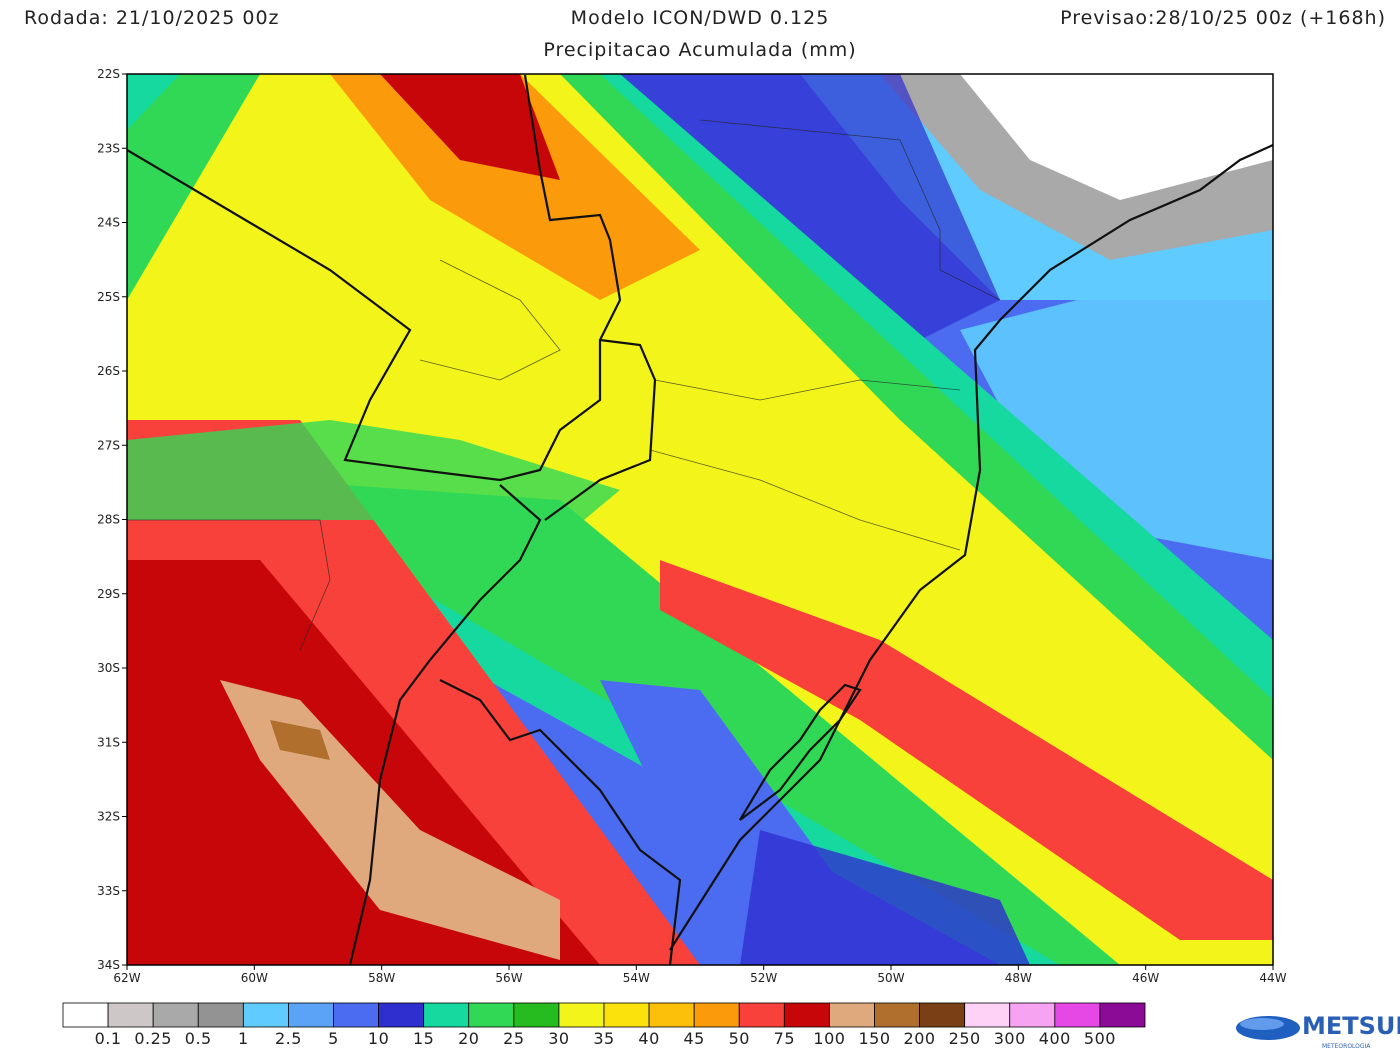 The image size is (1400, 1052). Describe the element at coordinates (874, 1038) in the screenshot. I see `colorbar-label: 150` at that location.